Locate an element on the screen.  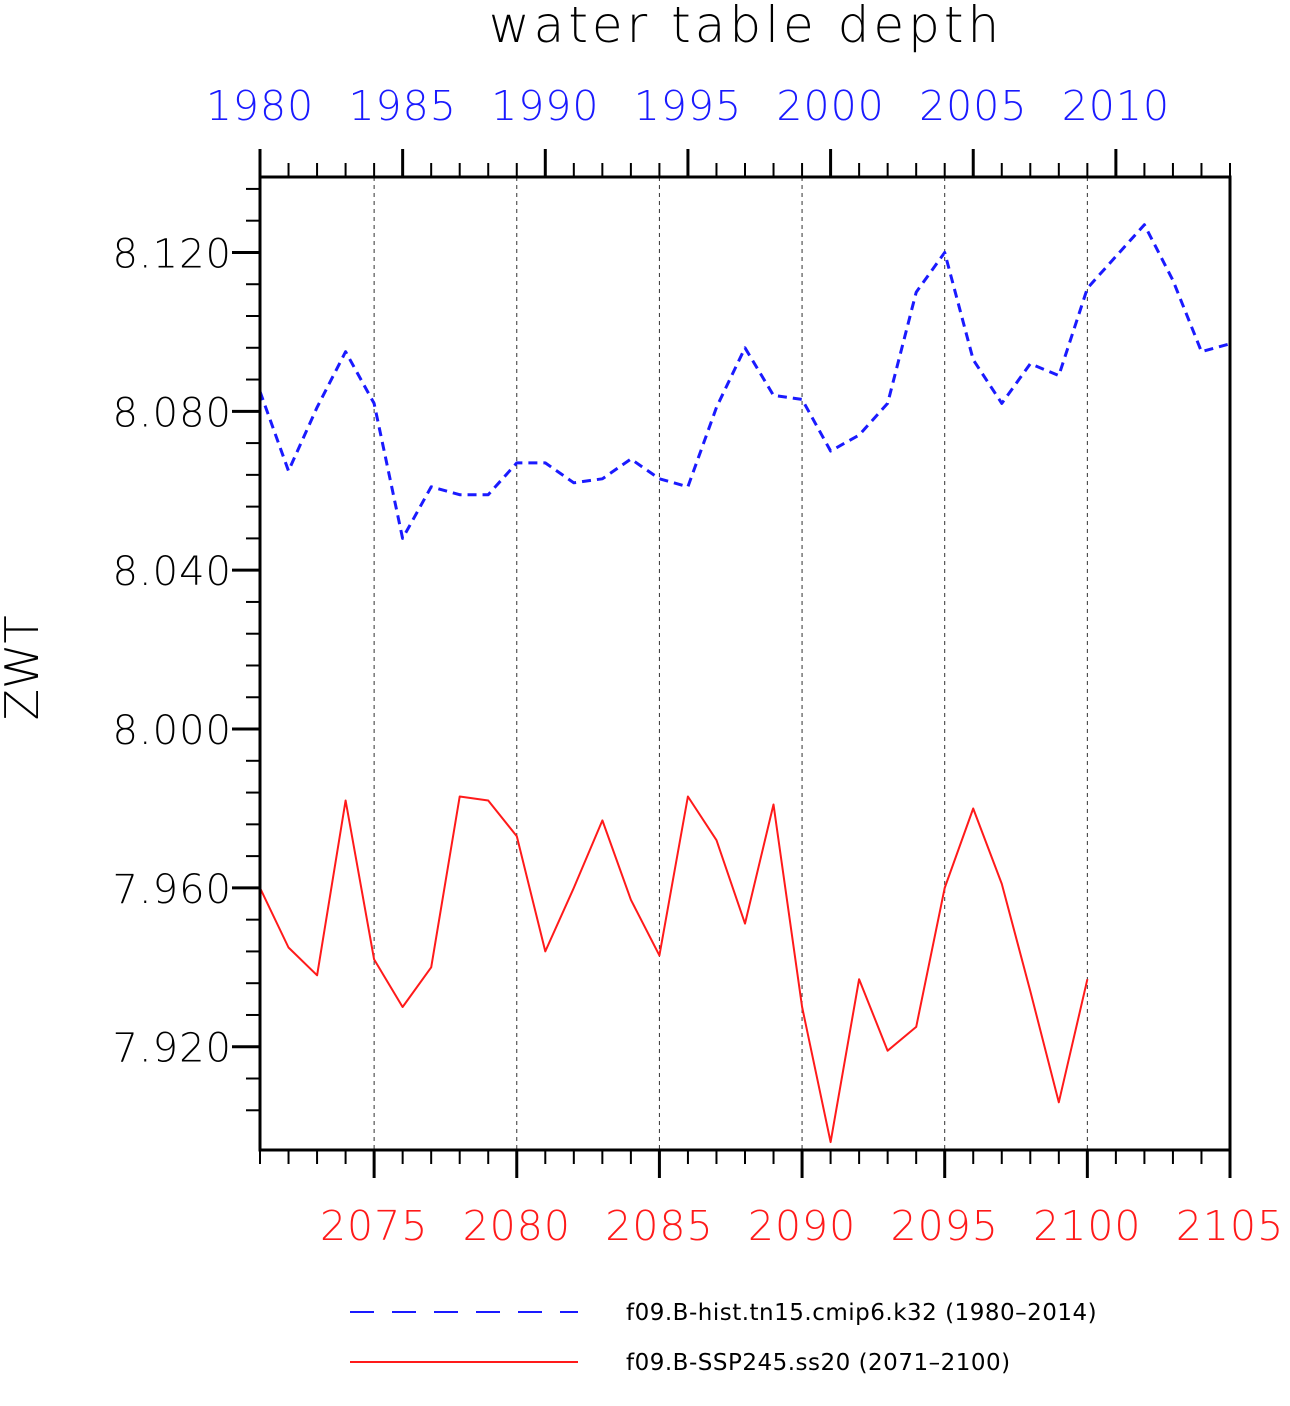
top-x-tick-label: 2000 is located at coordinates (830, 106).